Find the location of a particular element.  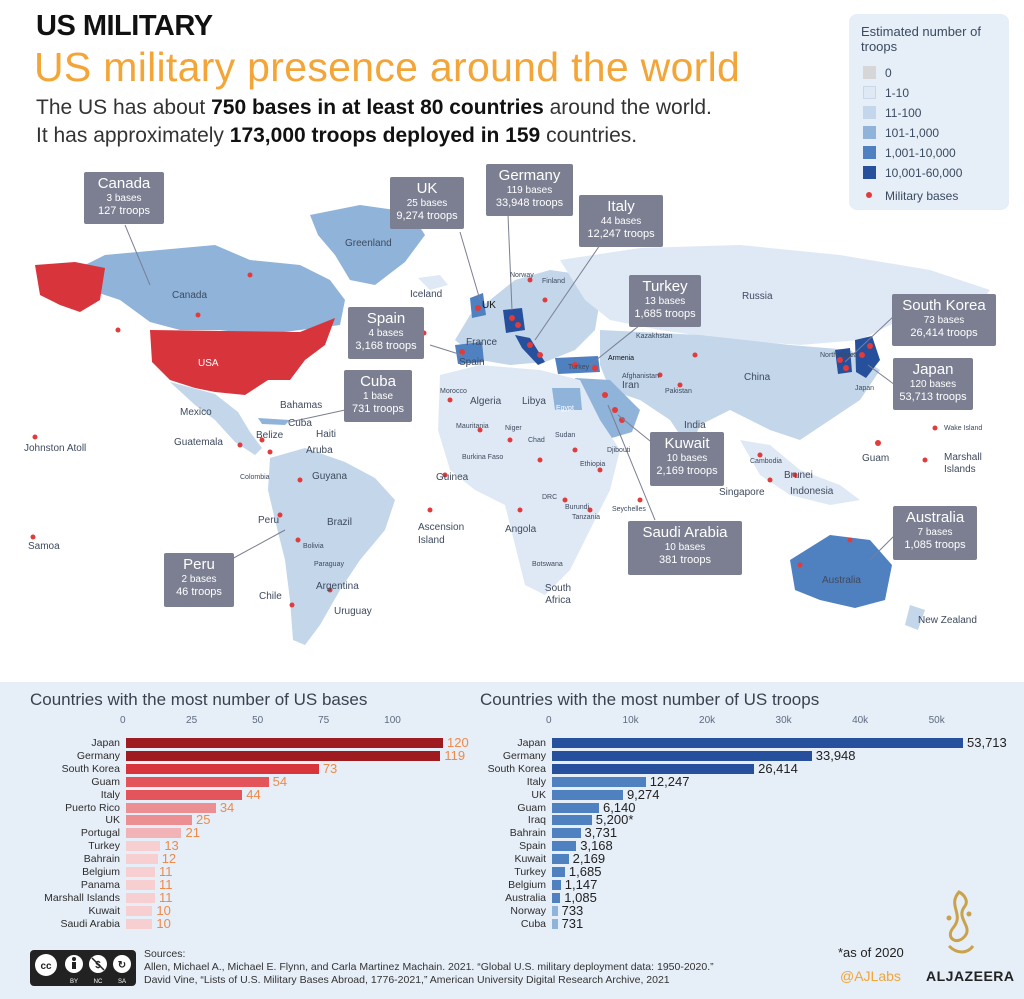

base-dot-icon is located at coordinates (869, 195).